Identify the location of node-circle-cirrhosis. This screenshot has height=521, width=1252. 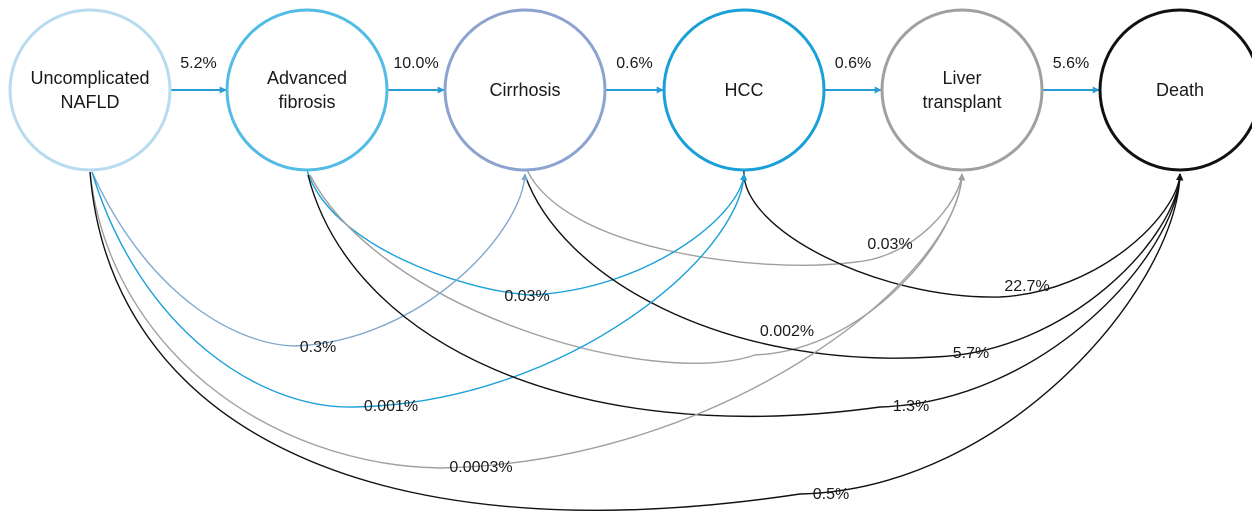
(525, 90).